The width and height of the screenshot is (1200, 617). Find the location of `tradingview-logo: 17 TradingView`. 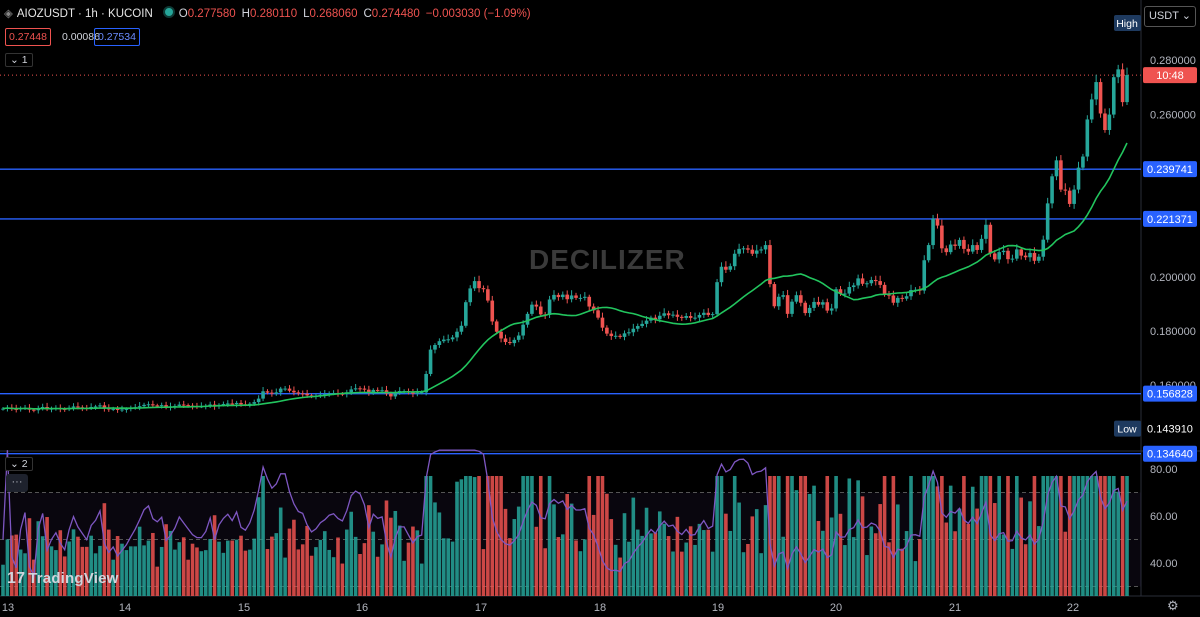

tradingview-logo: 17 TradingView is located at coordinates (63, 578).